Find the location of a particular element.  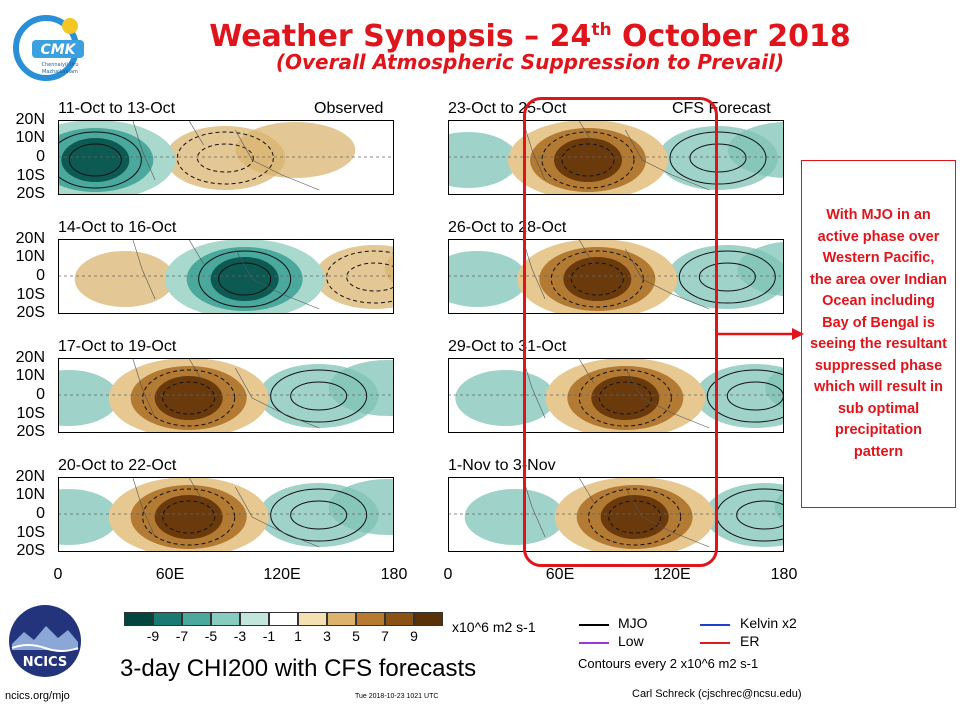

contour-note: Contours every 2 x10^6 m2 s-1 is located at coordinates (668, 663).